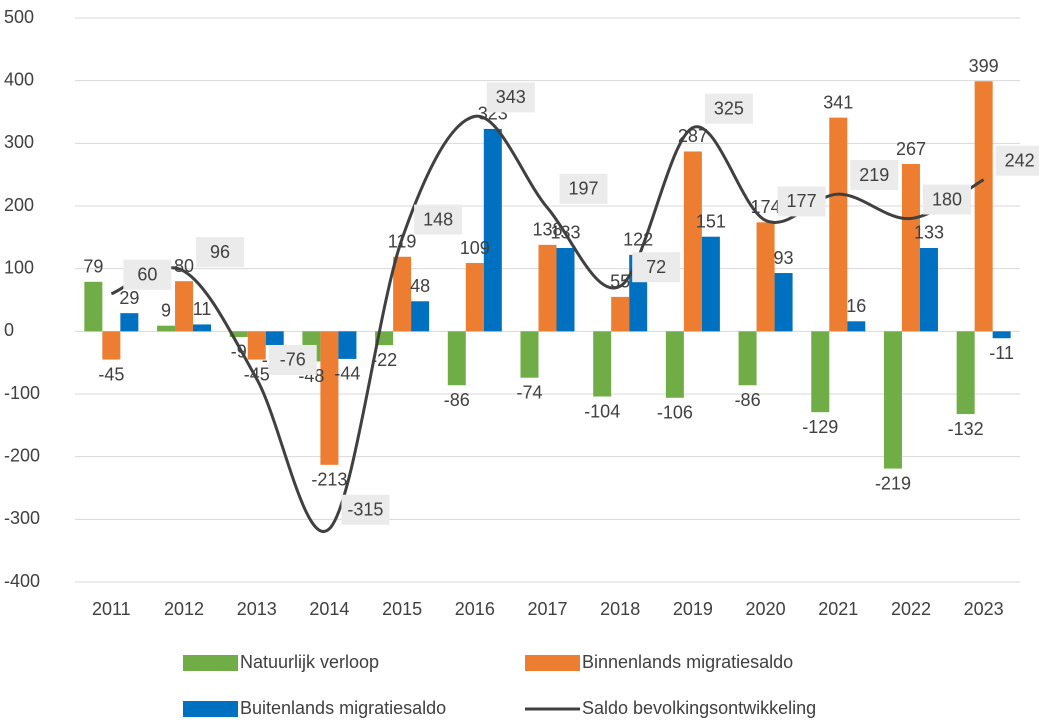 This screenshot has width=1039, height=721. What do you see at coordinates (22, 393) in the screenshot?
I see `y-tick-label: -100` at bounding box center [22, 393].